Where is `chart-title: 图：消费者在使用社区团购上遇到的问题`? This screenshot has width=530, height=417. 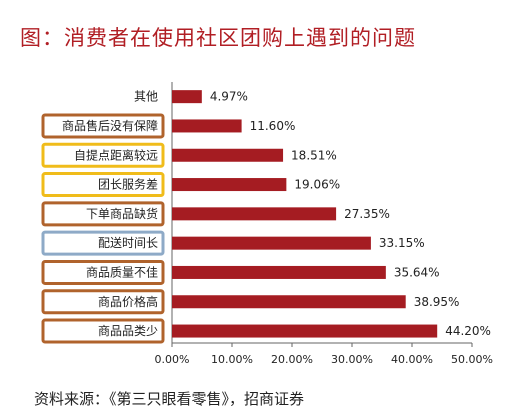 chart-title: 图：消费者在使用社区团购上遇到的问题 is located at coordinates (218, 38).